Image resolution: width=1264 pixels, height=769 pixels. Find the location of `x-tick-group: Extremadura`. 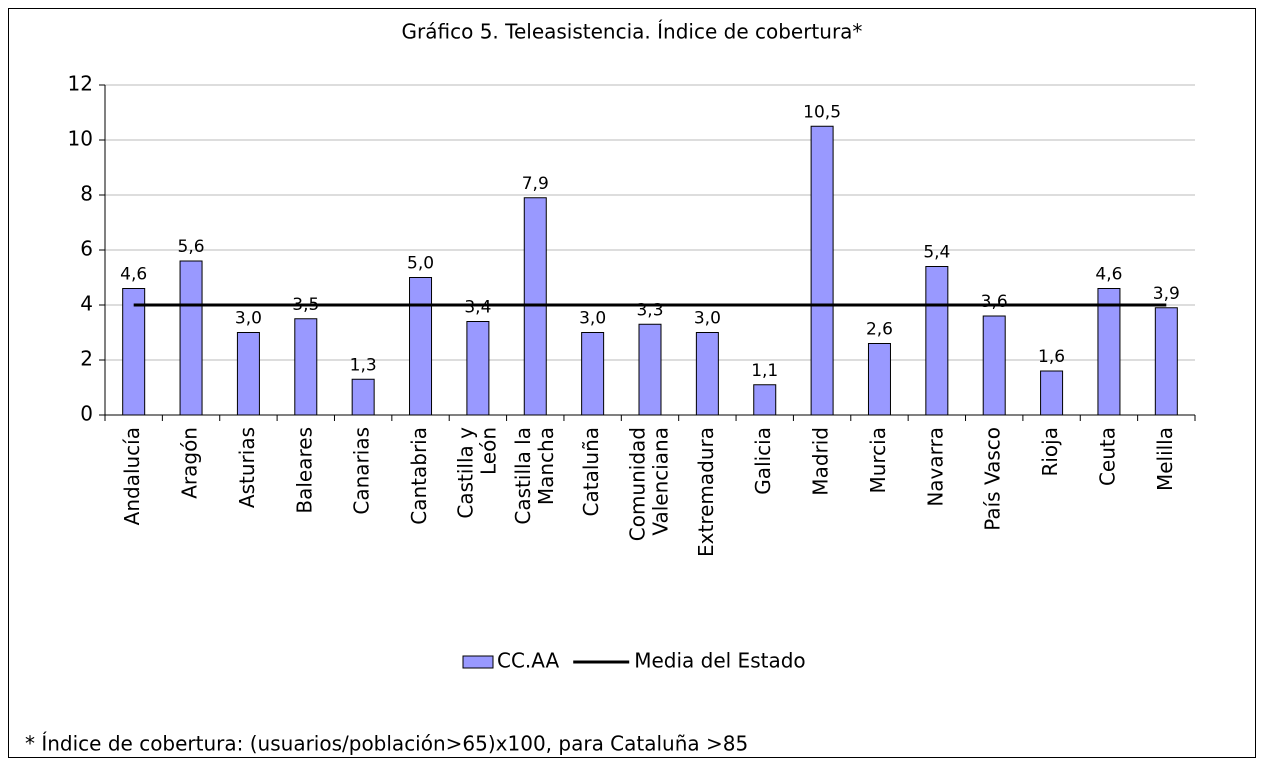

x-tick-group: Extremadura is located at coordinates (706, 492).